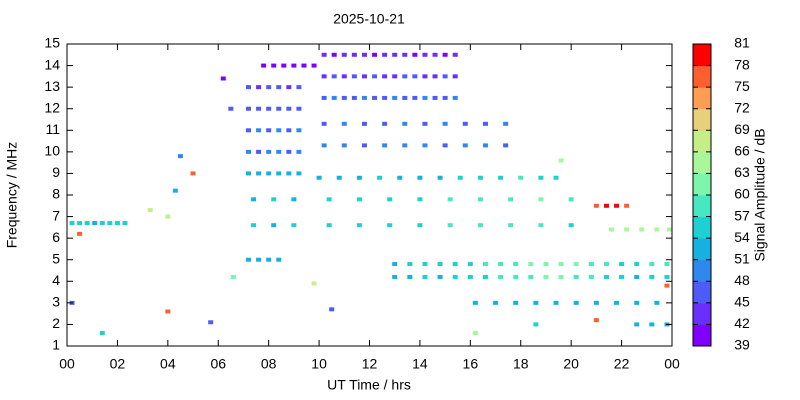 This screenshot has height=400, width=800. What do you see at coordinates (52, 86) in the screenshot?
I see `y-tick-label: 13` at bounding box center [52, 86].